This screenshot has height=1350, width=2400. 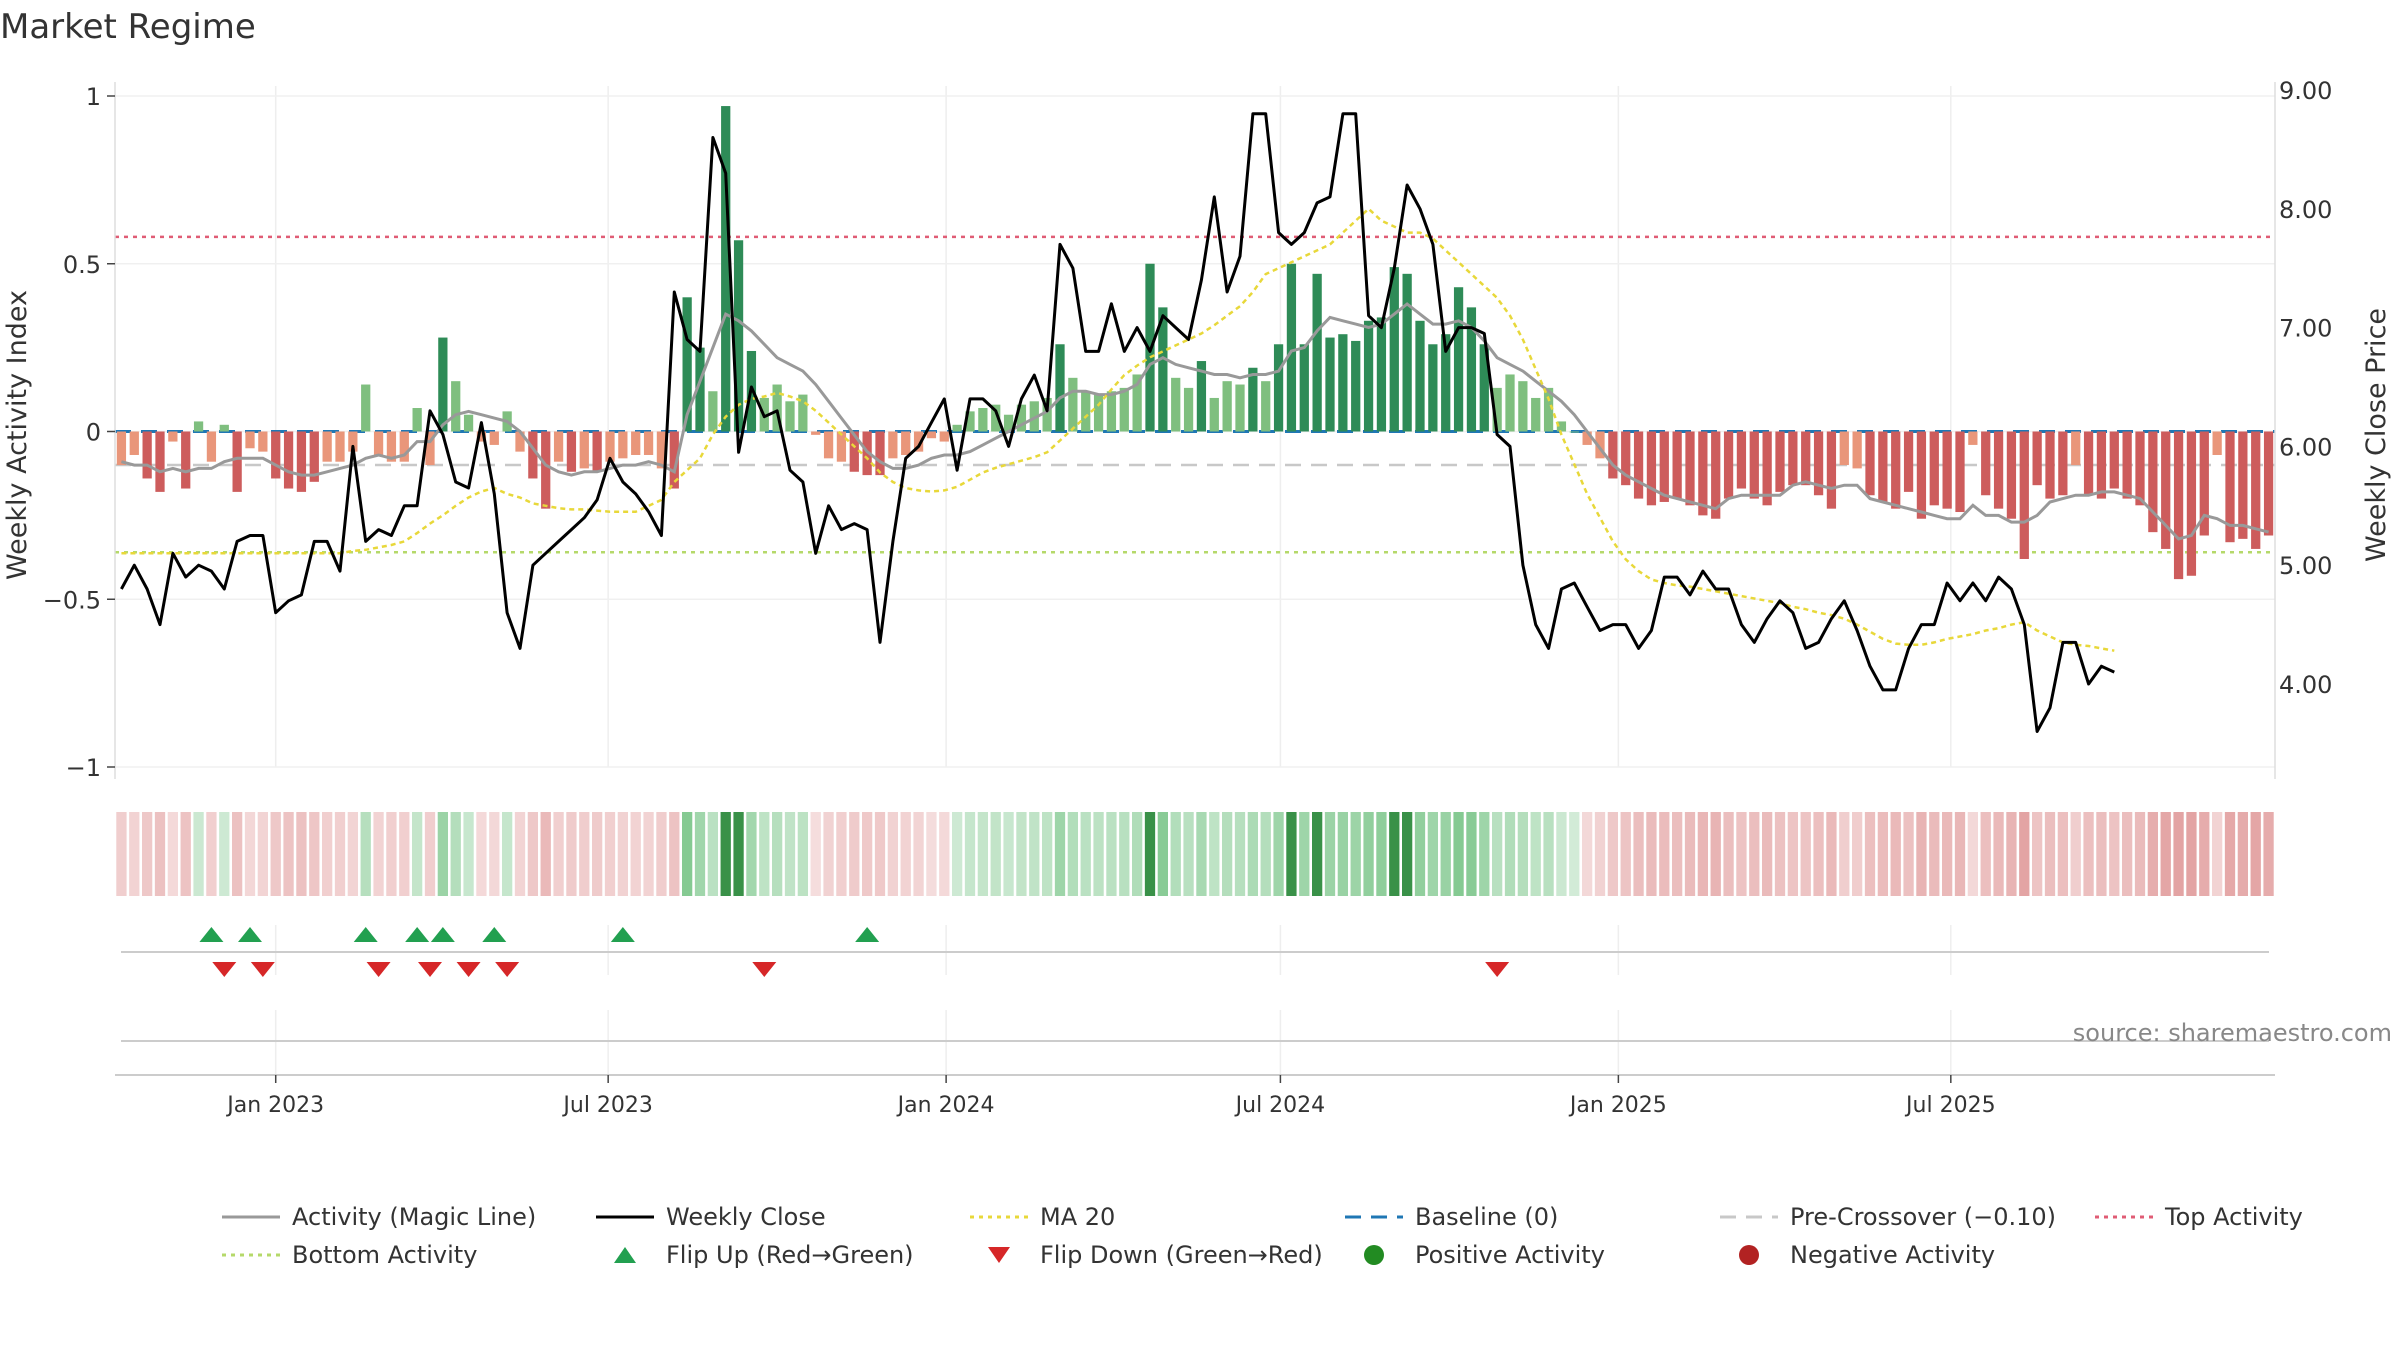 What do you see at coordinates (2199, 1217) in the screenshot?
I see `legend-item: Top Activity` at bounding box center [2199, 1217].